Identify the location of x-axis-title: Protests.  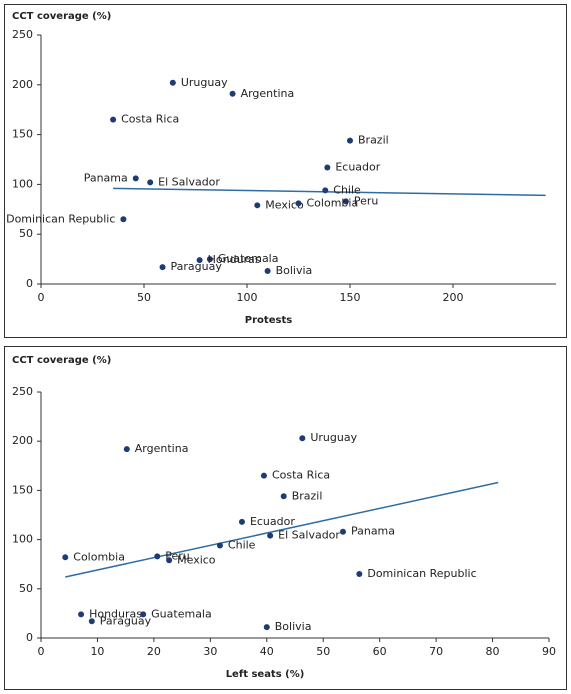
(268, 320).